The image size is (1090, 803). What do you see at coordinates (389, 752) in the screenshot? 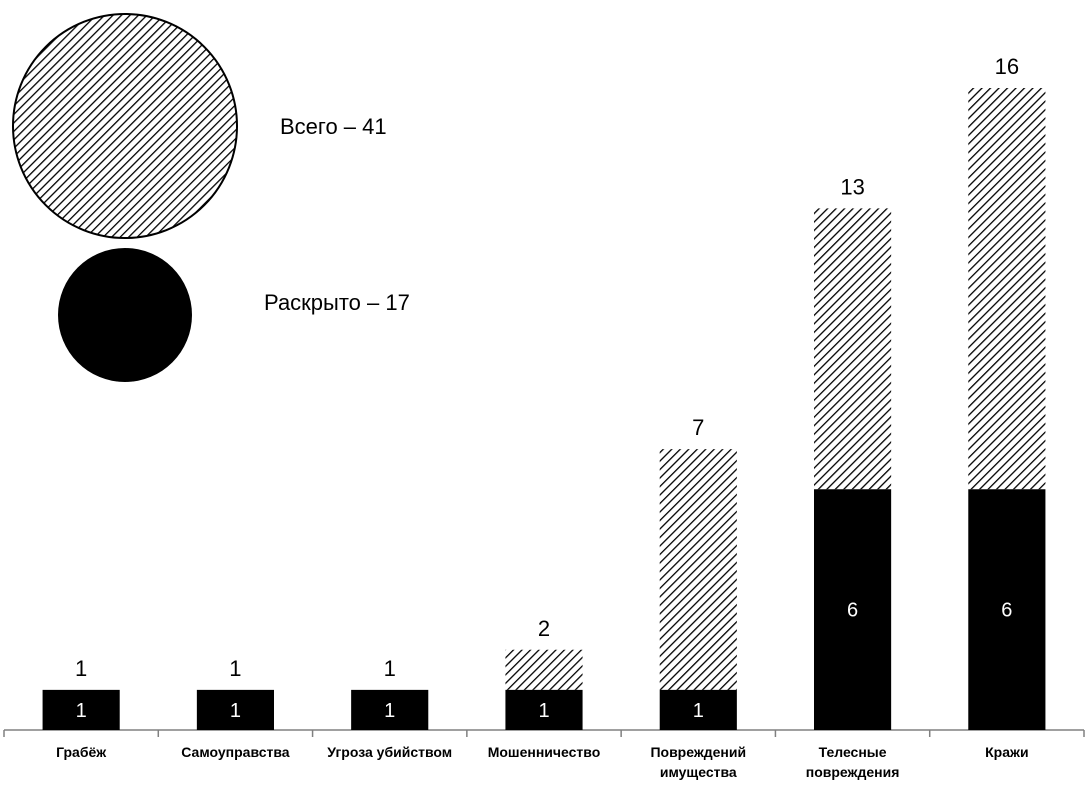
I see `category-label: Угроза убийством` at bounding box center [389, 752].